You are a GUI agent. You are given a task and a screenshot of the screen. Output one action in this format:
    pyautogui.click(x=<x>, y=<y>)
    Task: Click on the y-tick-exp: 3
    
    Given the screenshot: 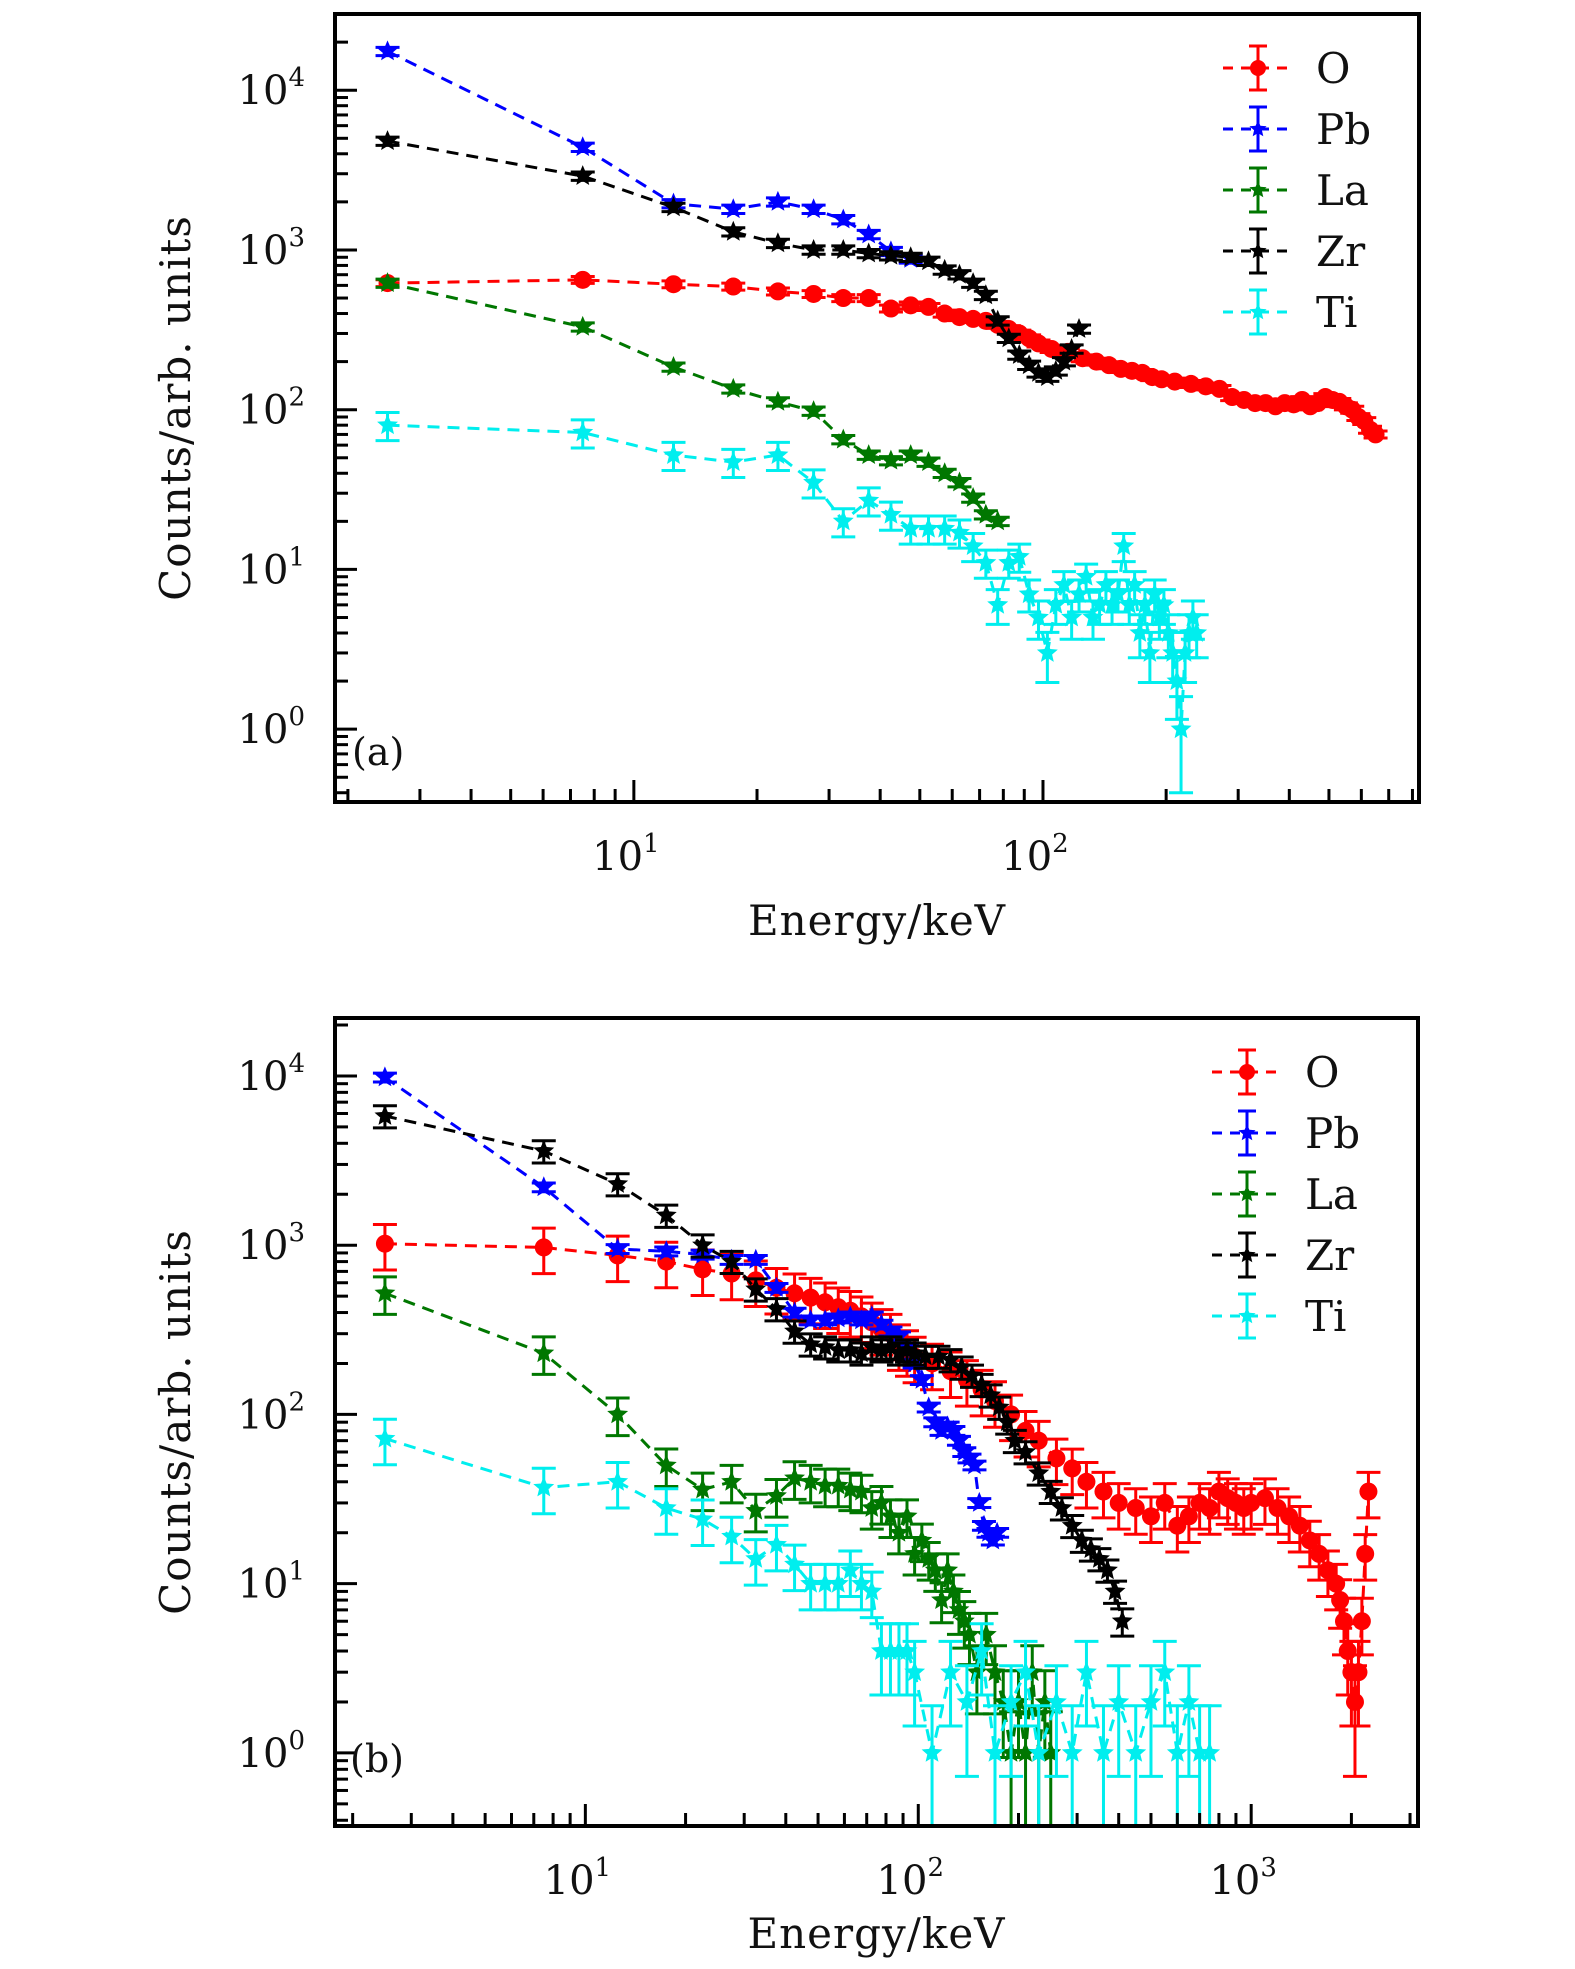 What is the action you would take?
    pyautogui.click(x=296, y=1233)
    